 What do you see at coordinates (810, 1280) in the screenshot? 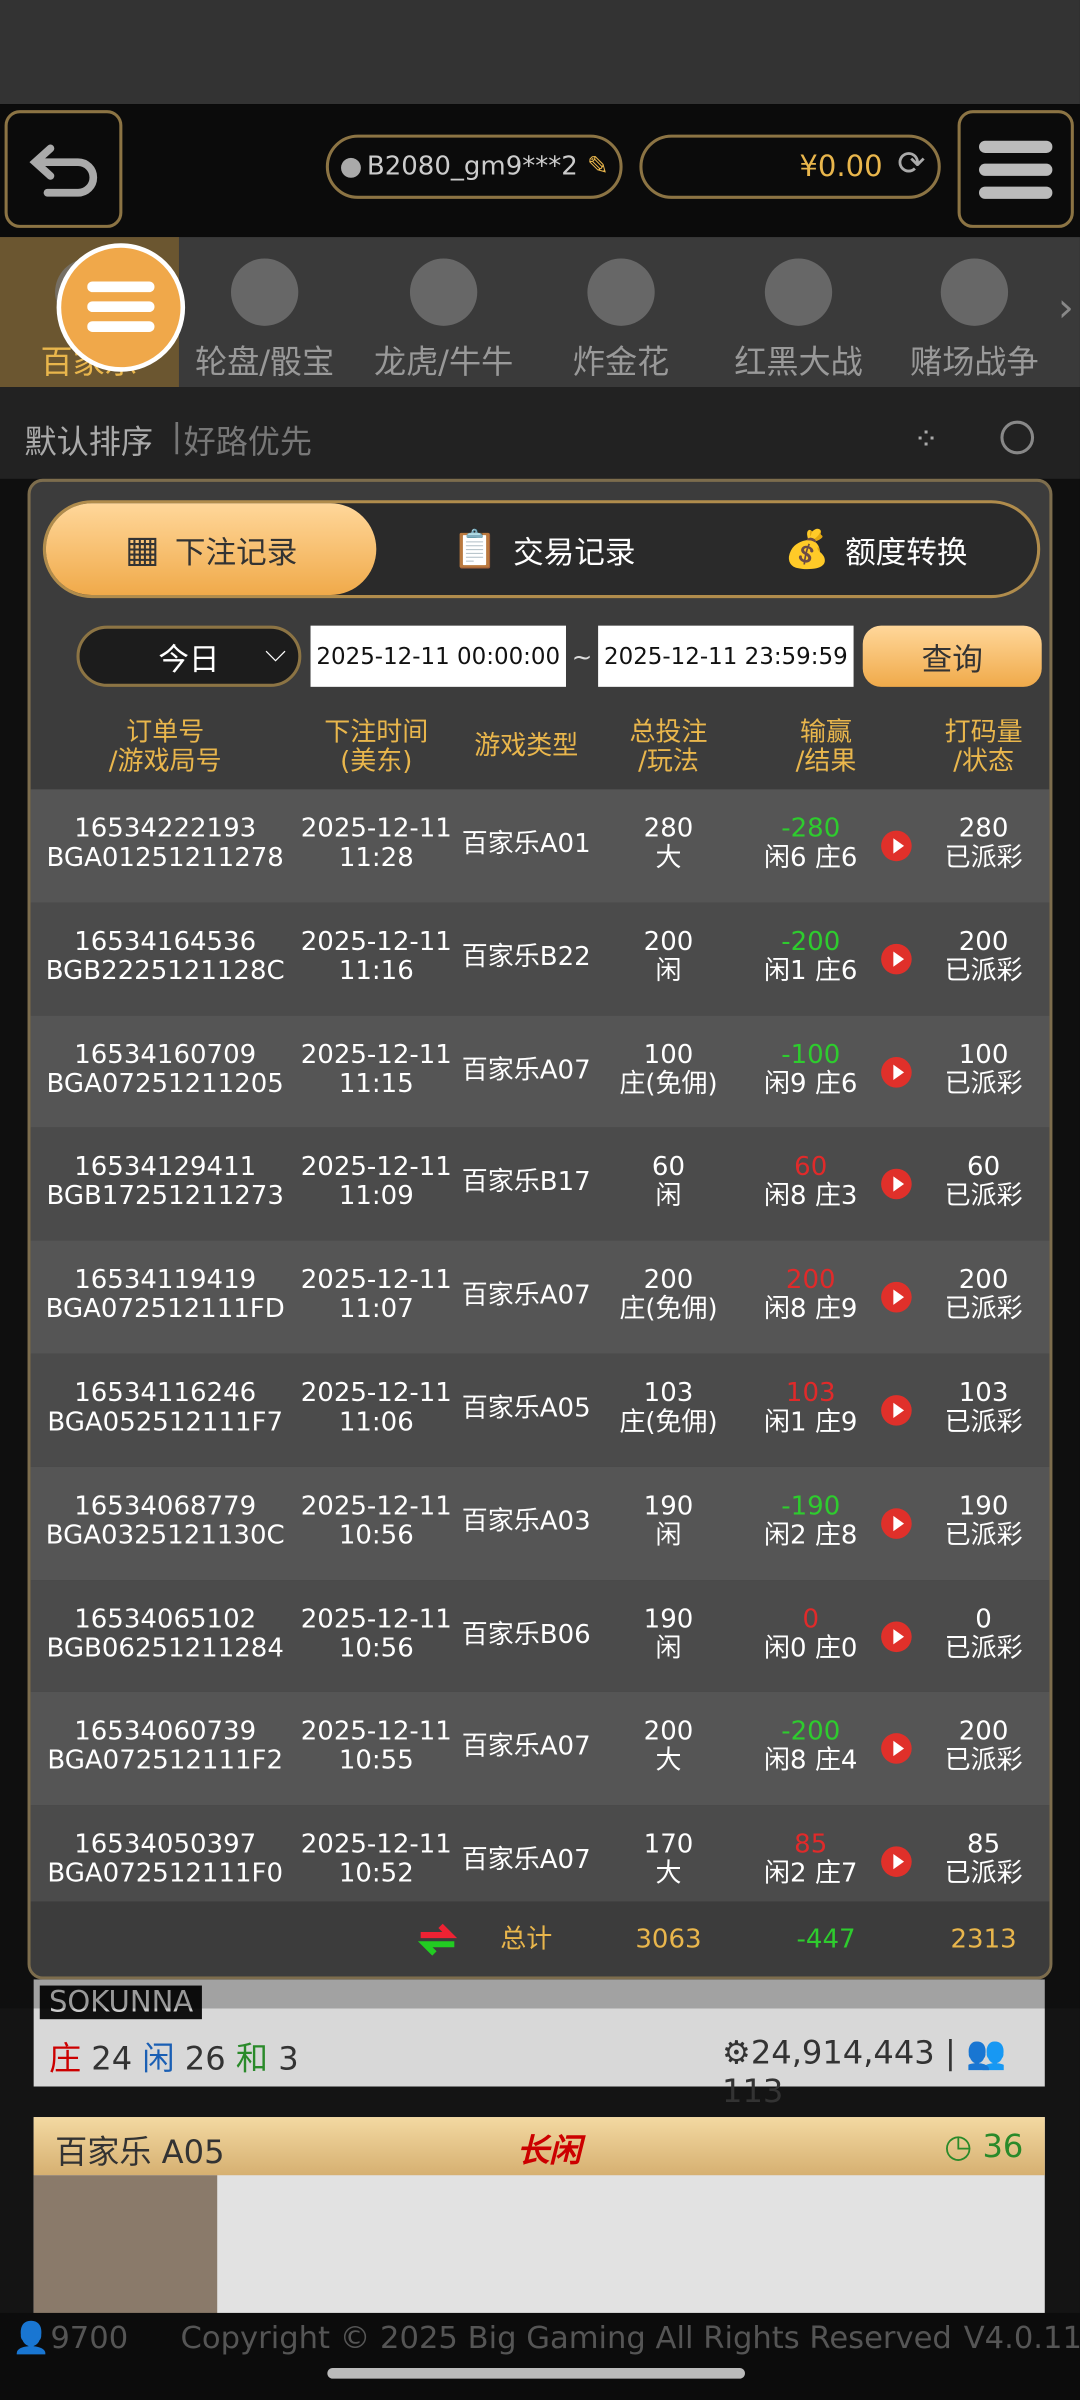
I see `win-loss: 200` at bounding box center [810, 1280].